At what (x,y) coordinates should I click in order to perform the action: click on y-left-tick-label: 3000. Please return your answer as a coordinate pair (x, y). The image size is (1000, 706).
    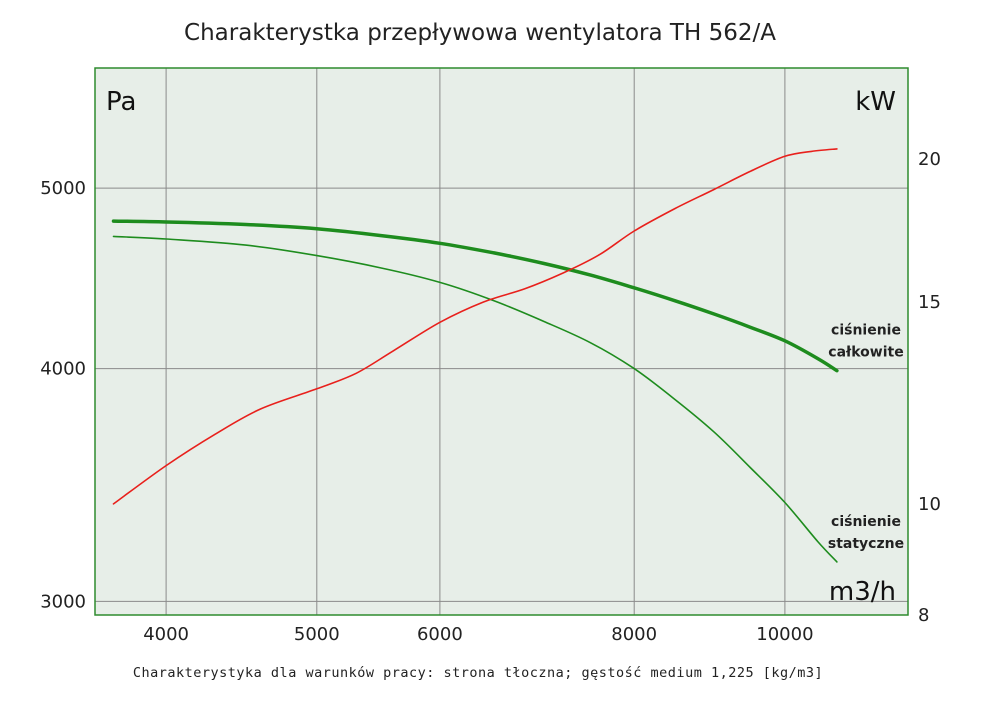
    Looking at the image, I should click on (63, 601).